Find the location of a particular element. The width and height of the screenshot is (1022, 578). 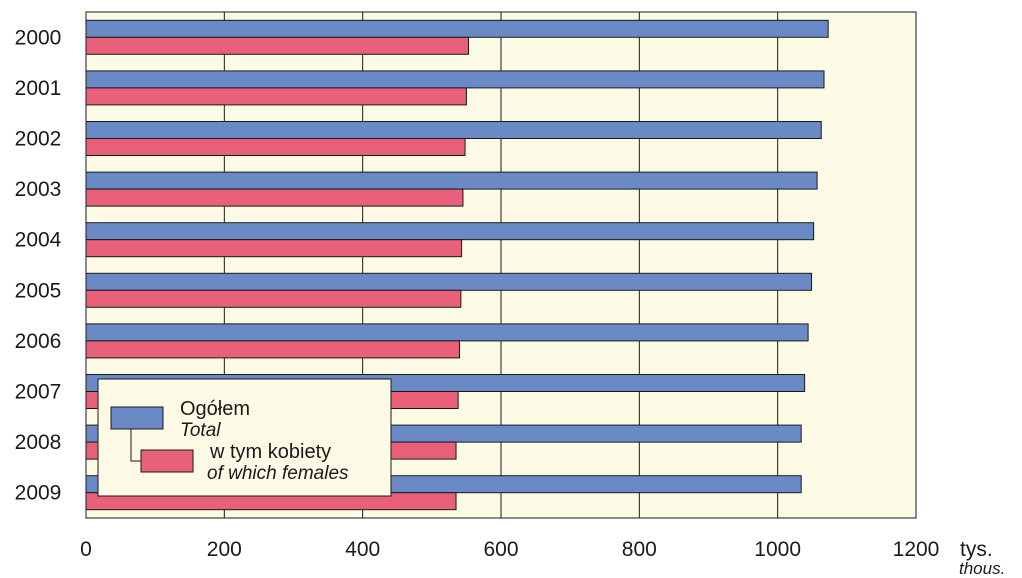

x-tick-label: 400 is located at coordinates (362, 549).